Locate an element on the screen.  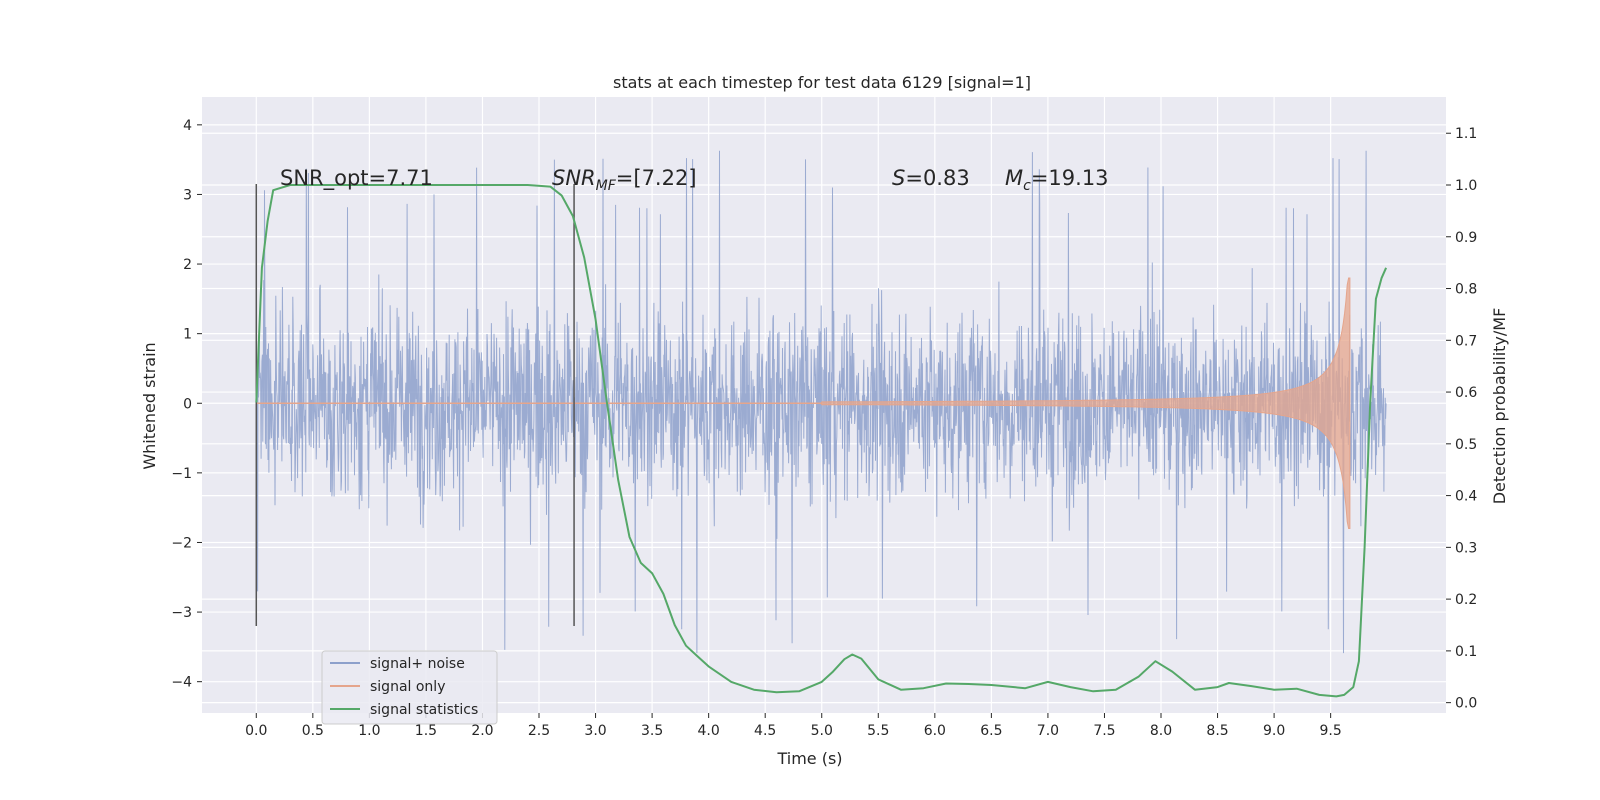
snr-mf-symbol: SNR is located at coordinates (574, 178).